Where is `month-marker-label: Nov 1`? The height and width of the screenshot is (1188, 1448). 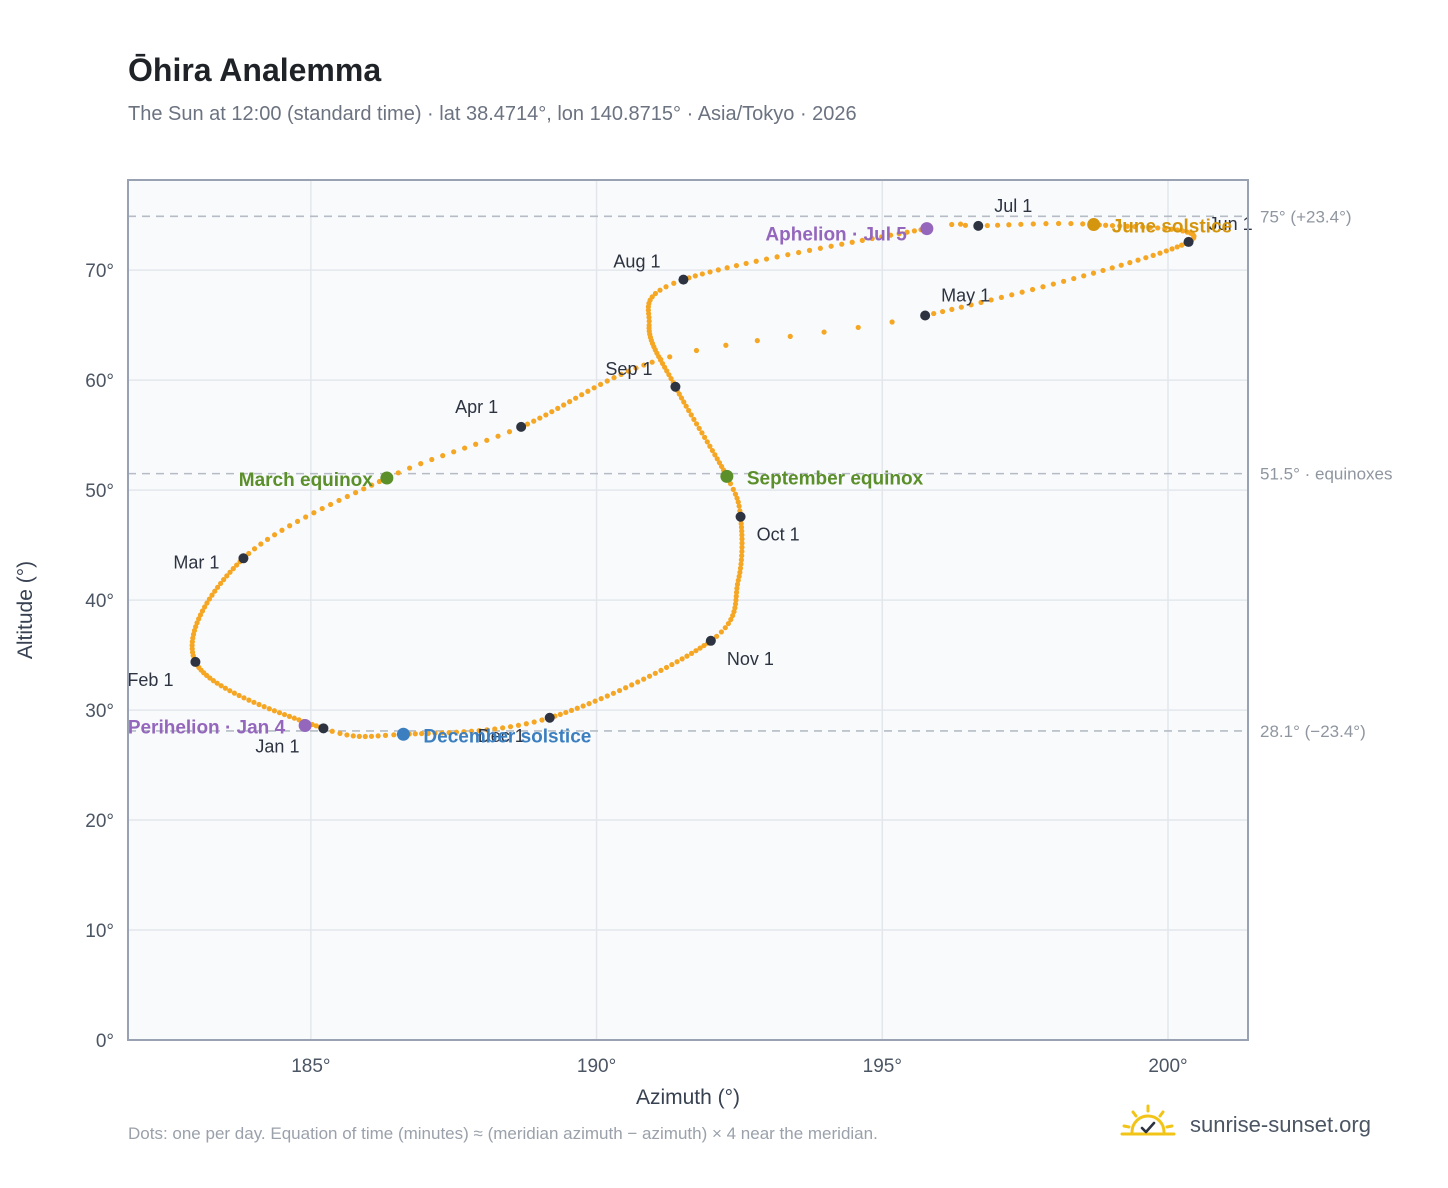 month-marker-label: Nov 1 is located at coordinates (750, 659).